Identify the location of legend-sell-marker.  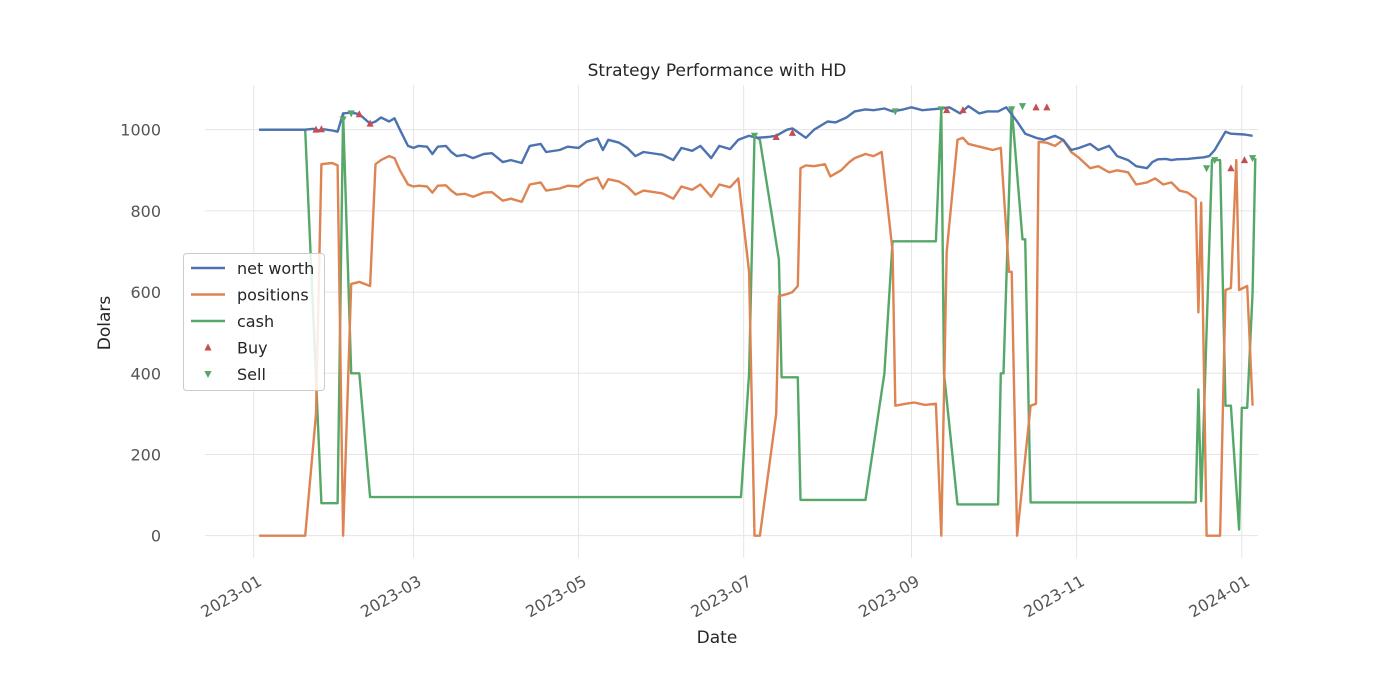
(208, 374).